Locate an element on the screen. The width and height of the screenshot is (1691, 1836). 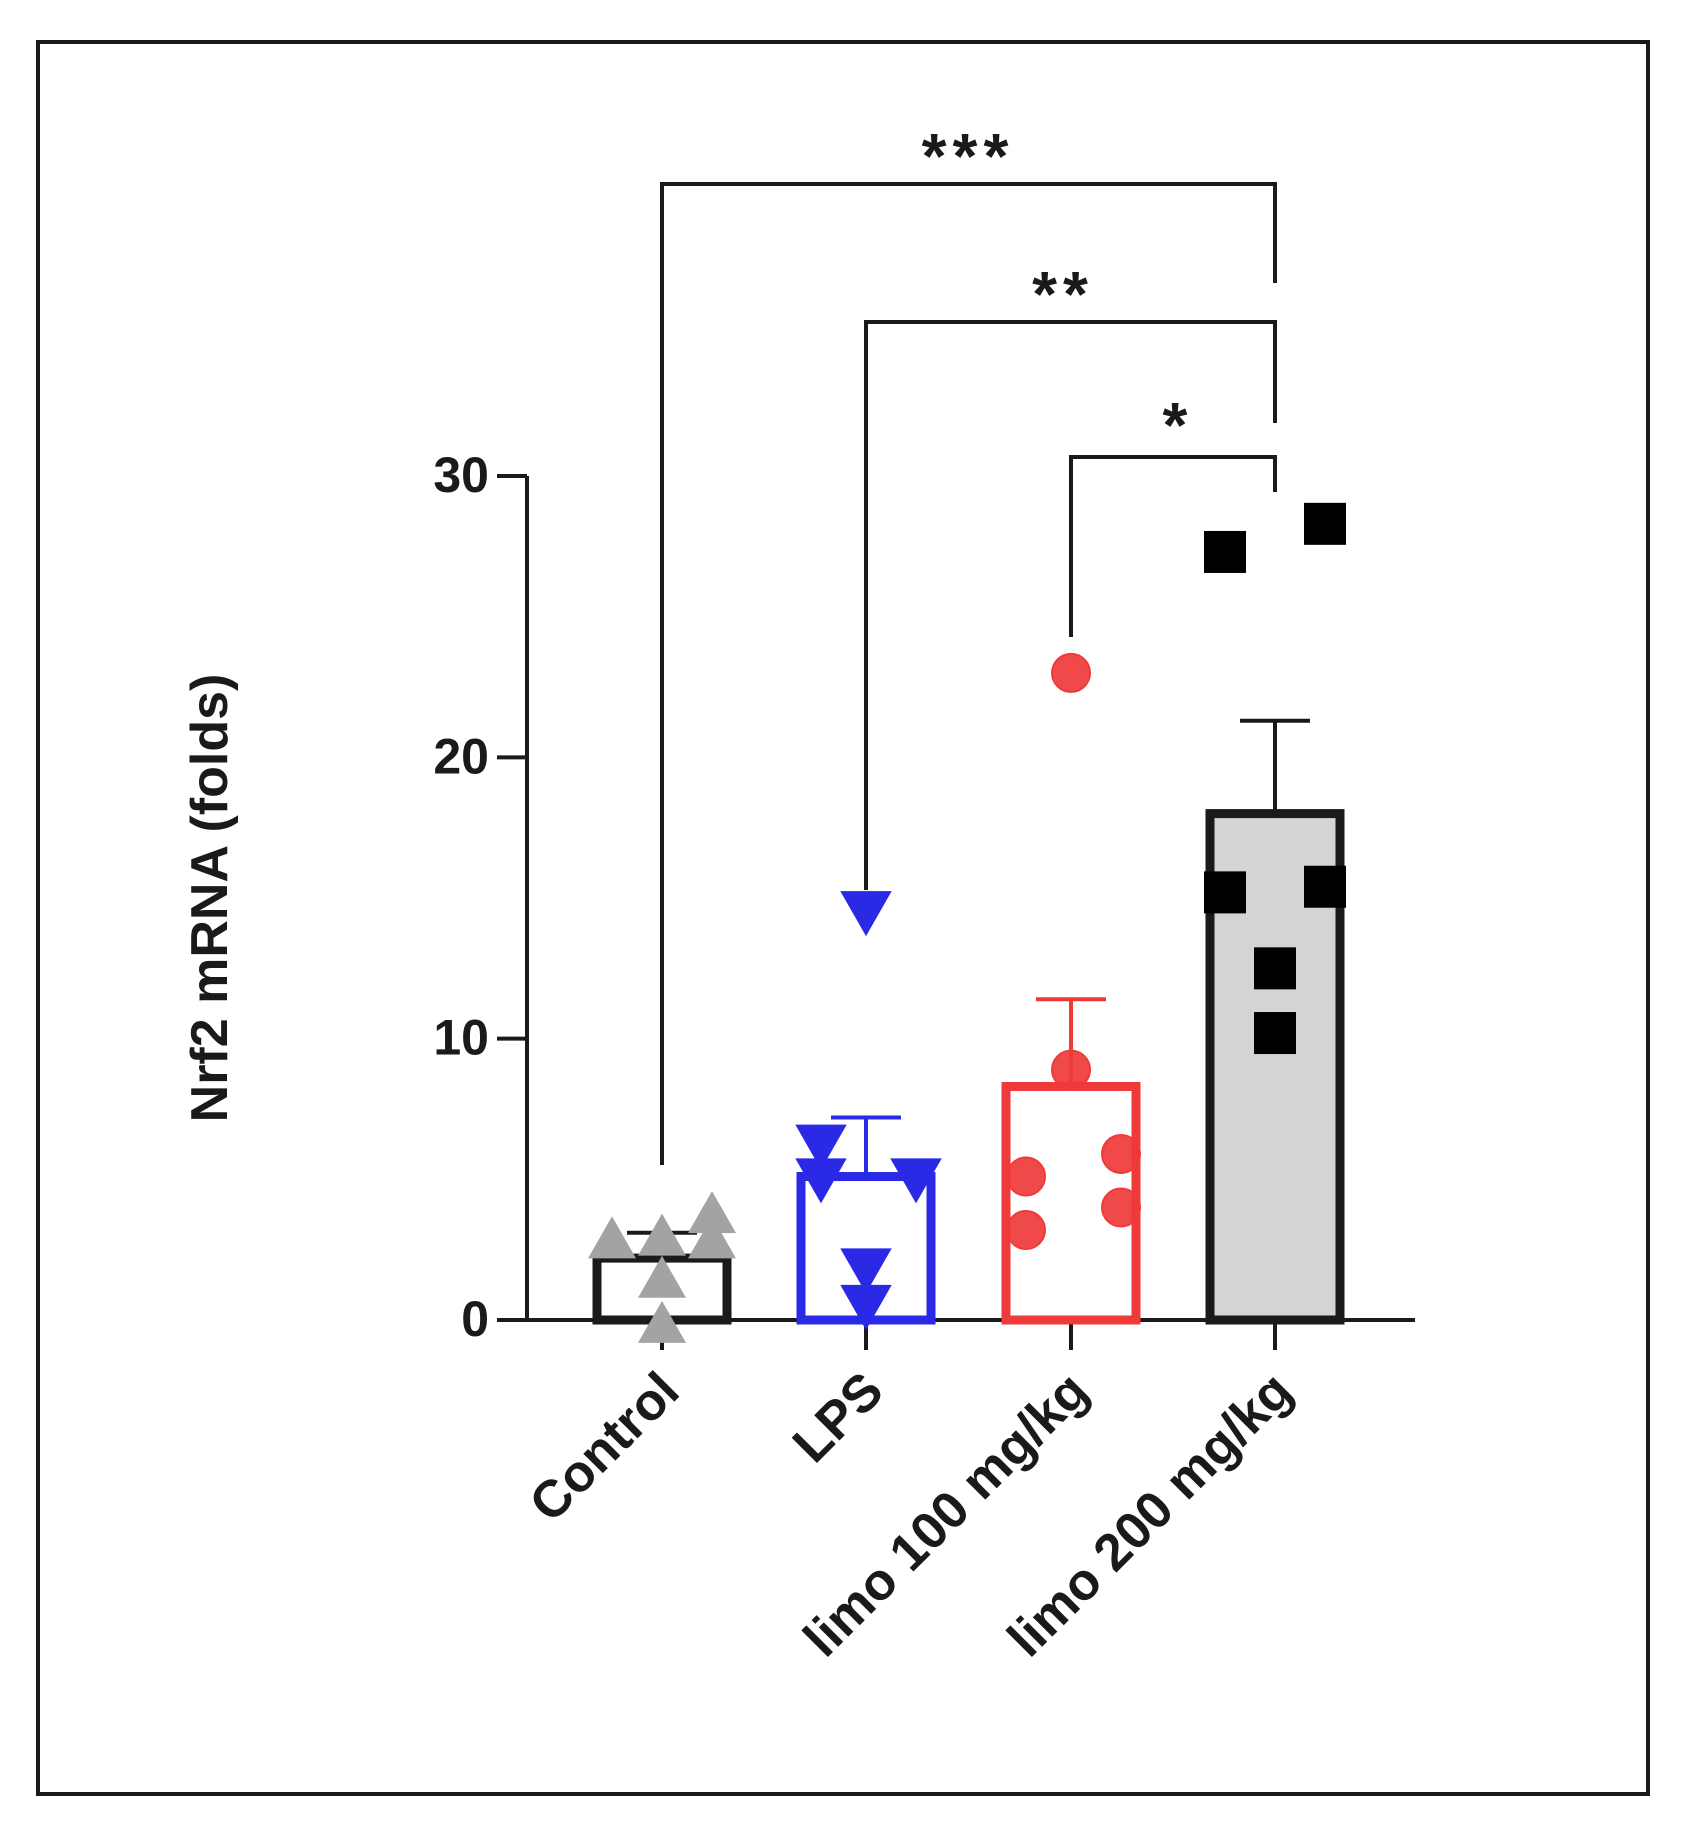
significance-label-3: * is located at coordinates (1178, 425).